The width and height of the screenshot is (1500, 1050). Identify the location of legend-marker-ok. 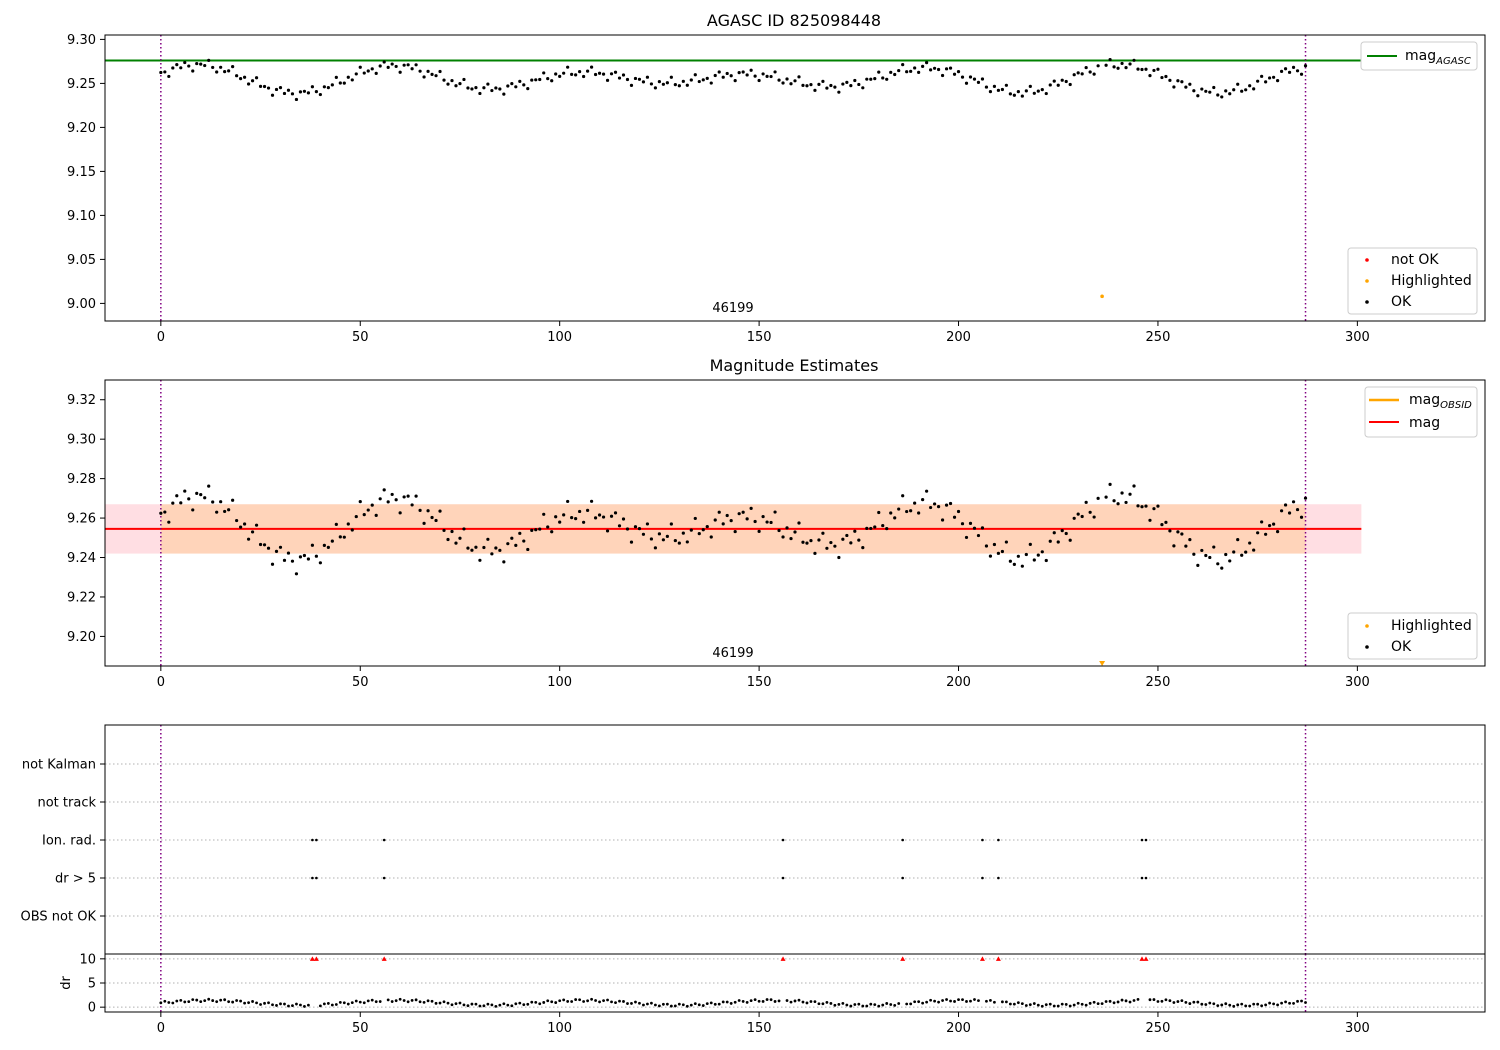
(1367, 647).